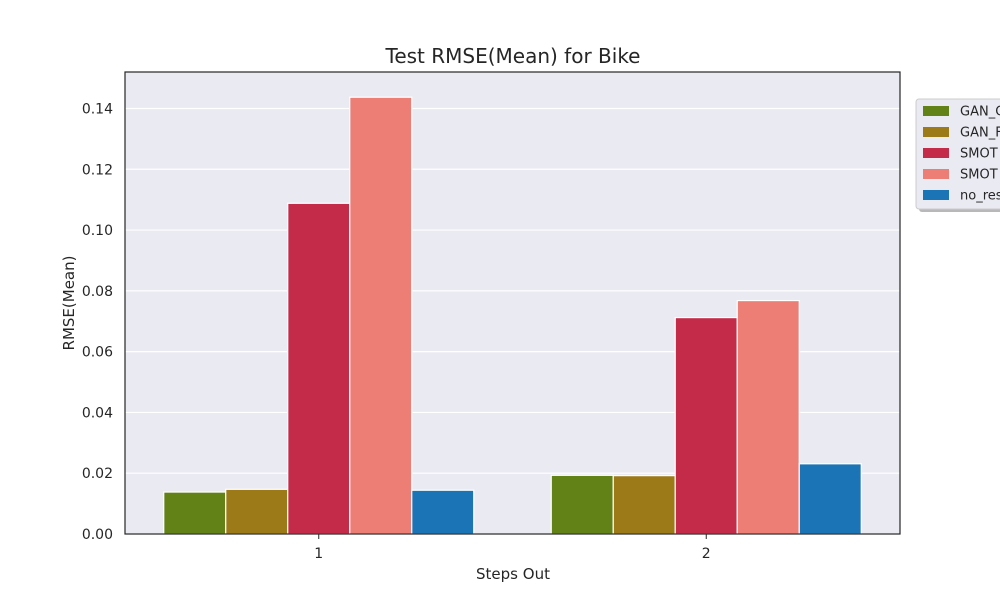 The width and height of the screenshot is (1000, 600). What do you see at coordinates (97, 231) in the screenshot?
I see `y-tick-label: 0.10` at bounding box center [97, 231].